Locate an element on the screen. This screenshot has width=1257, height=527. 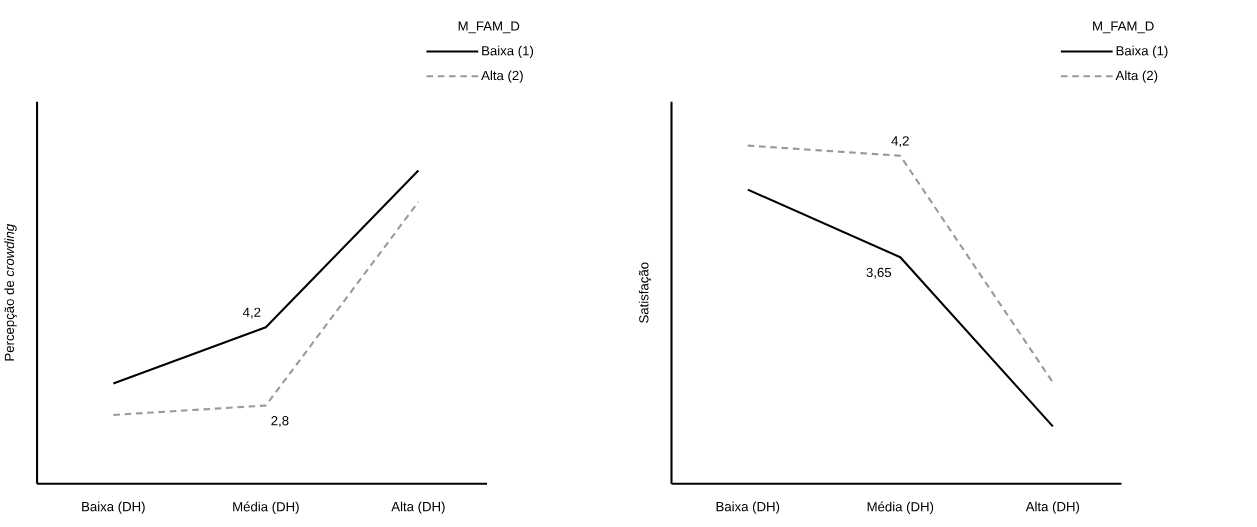
annotation: 2,8 is located at coordinates (280, 421).